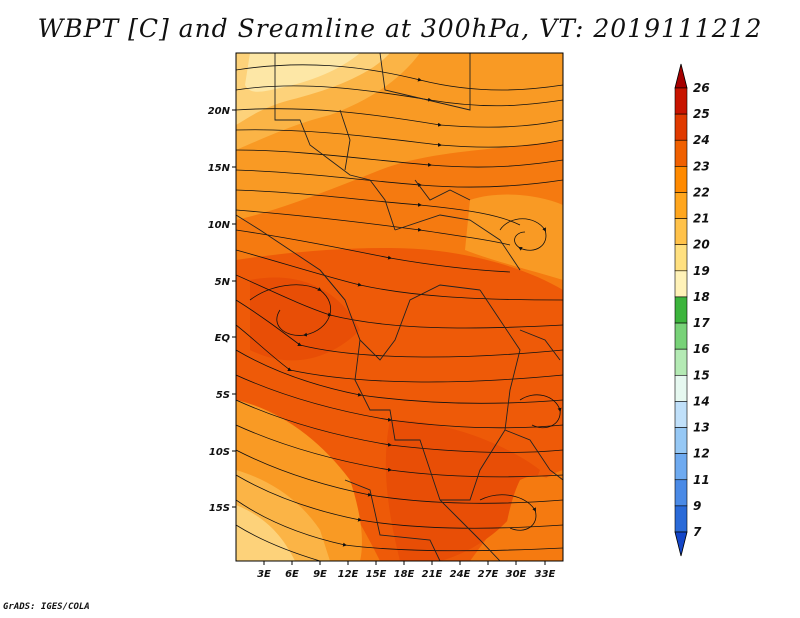  Describe the element at coordinates (531, 518) in the screenshot. I see `field-zone-22se` at that location.